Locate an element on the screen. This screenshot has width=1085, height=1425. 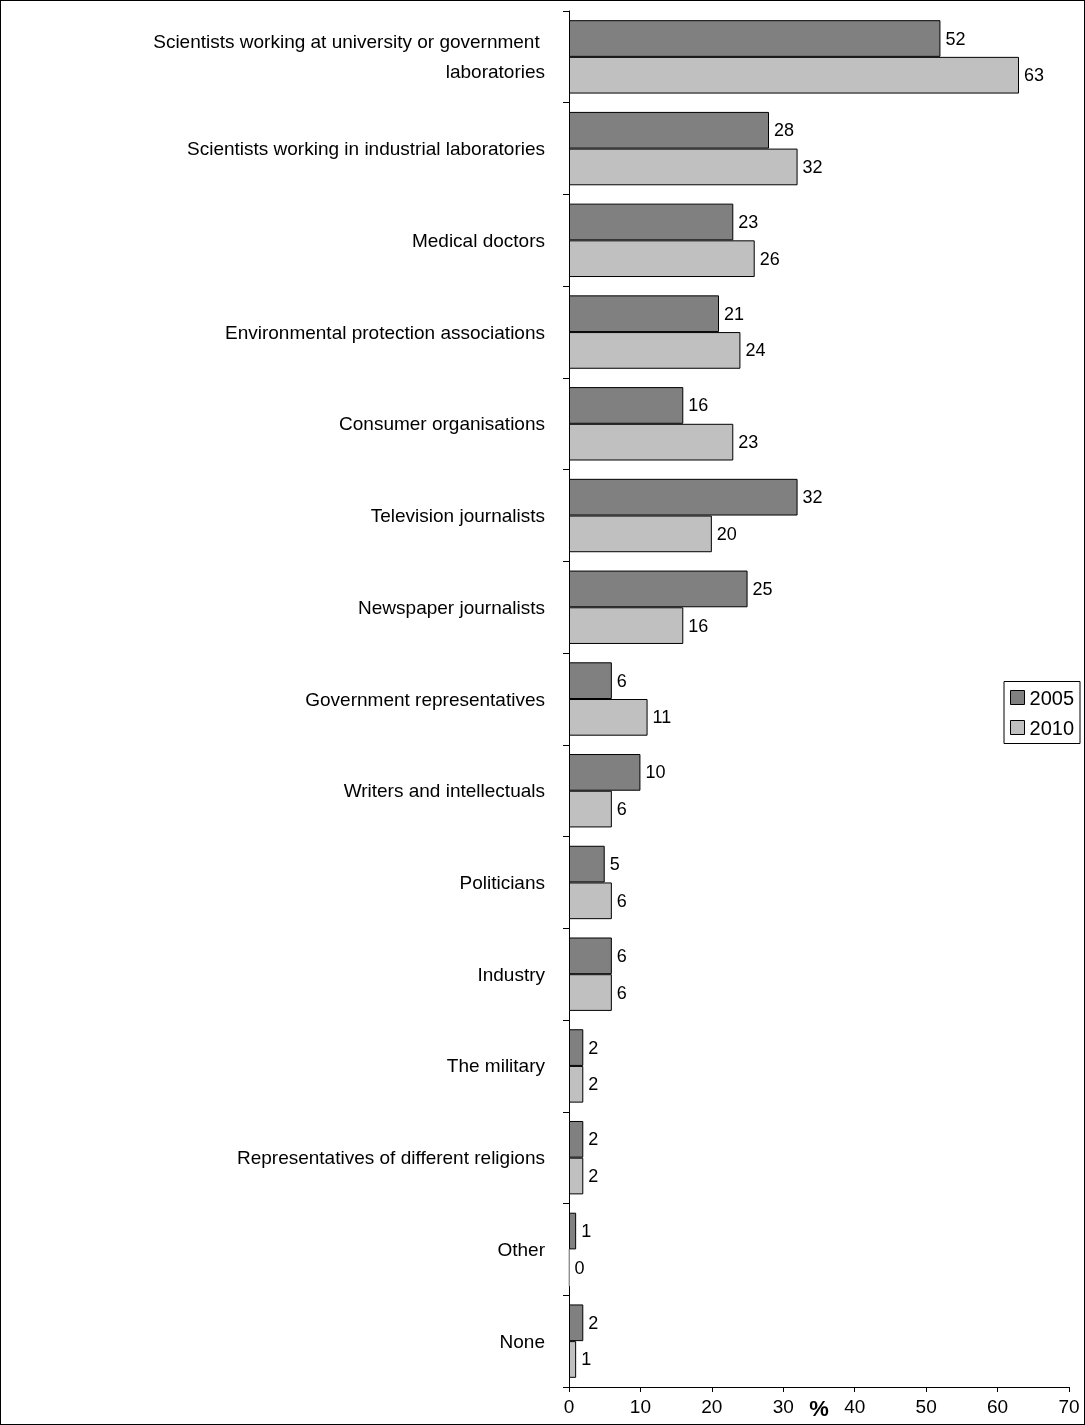
x-tick-label: 0 is located at coordinates (569, 1406).